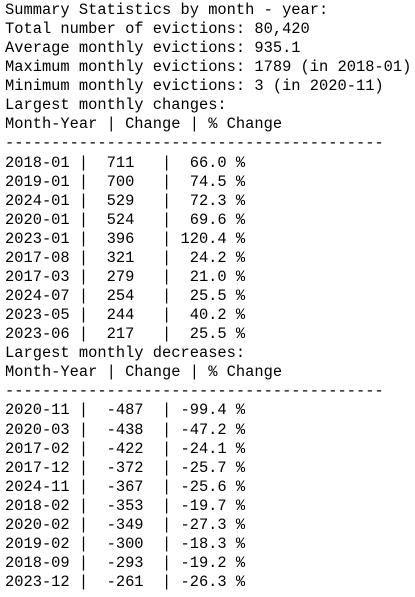  What do you see at coordinates (37, 257) in the screenshot?
I see `month-cell: 2017-08` at bounding box center [37, 257].